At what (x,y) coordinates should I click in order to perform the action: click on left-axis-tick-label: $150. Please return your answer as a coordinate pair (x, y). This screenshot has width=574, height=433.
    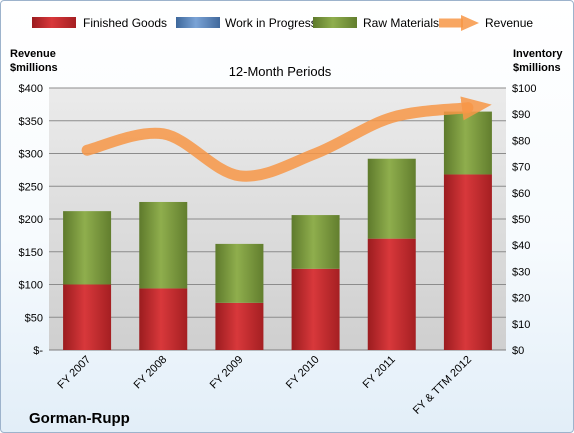
    Looking at the image, I should click on (31, 253).